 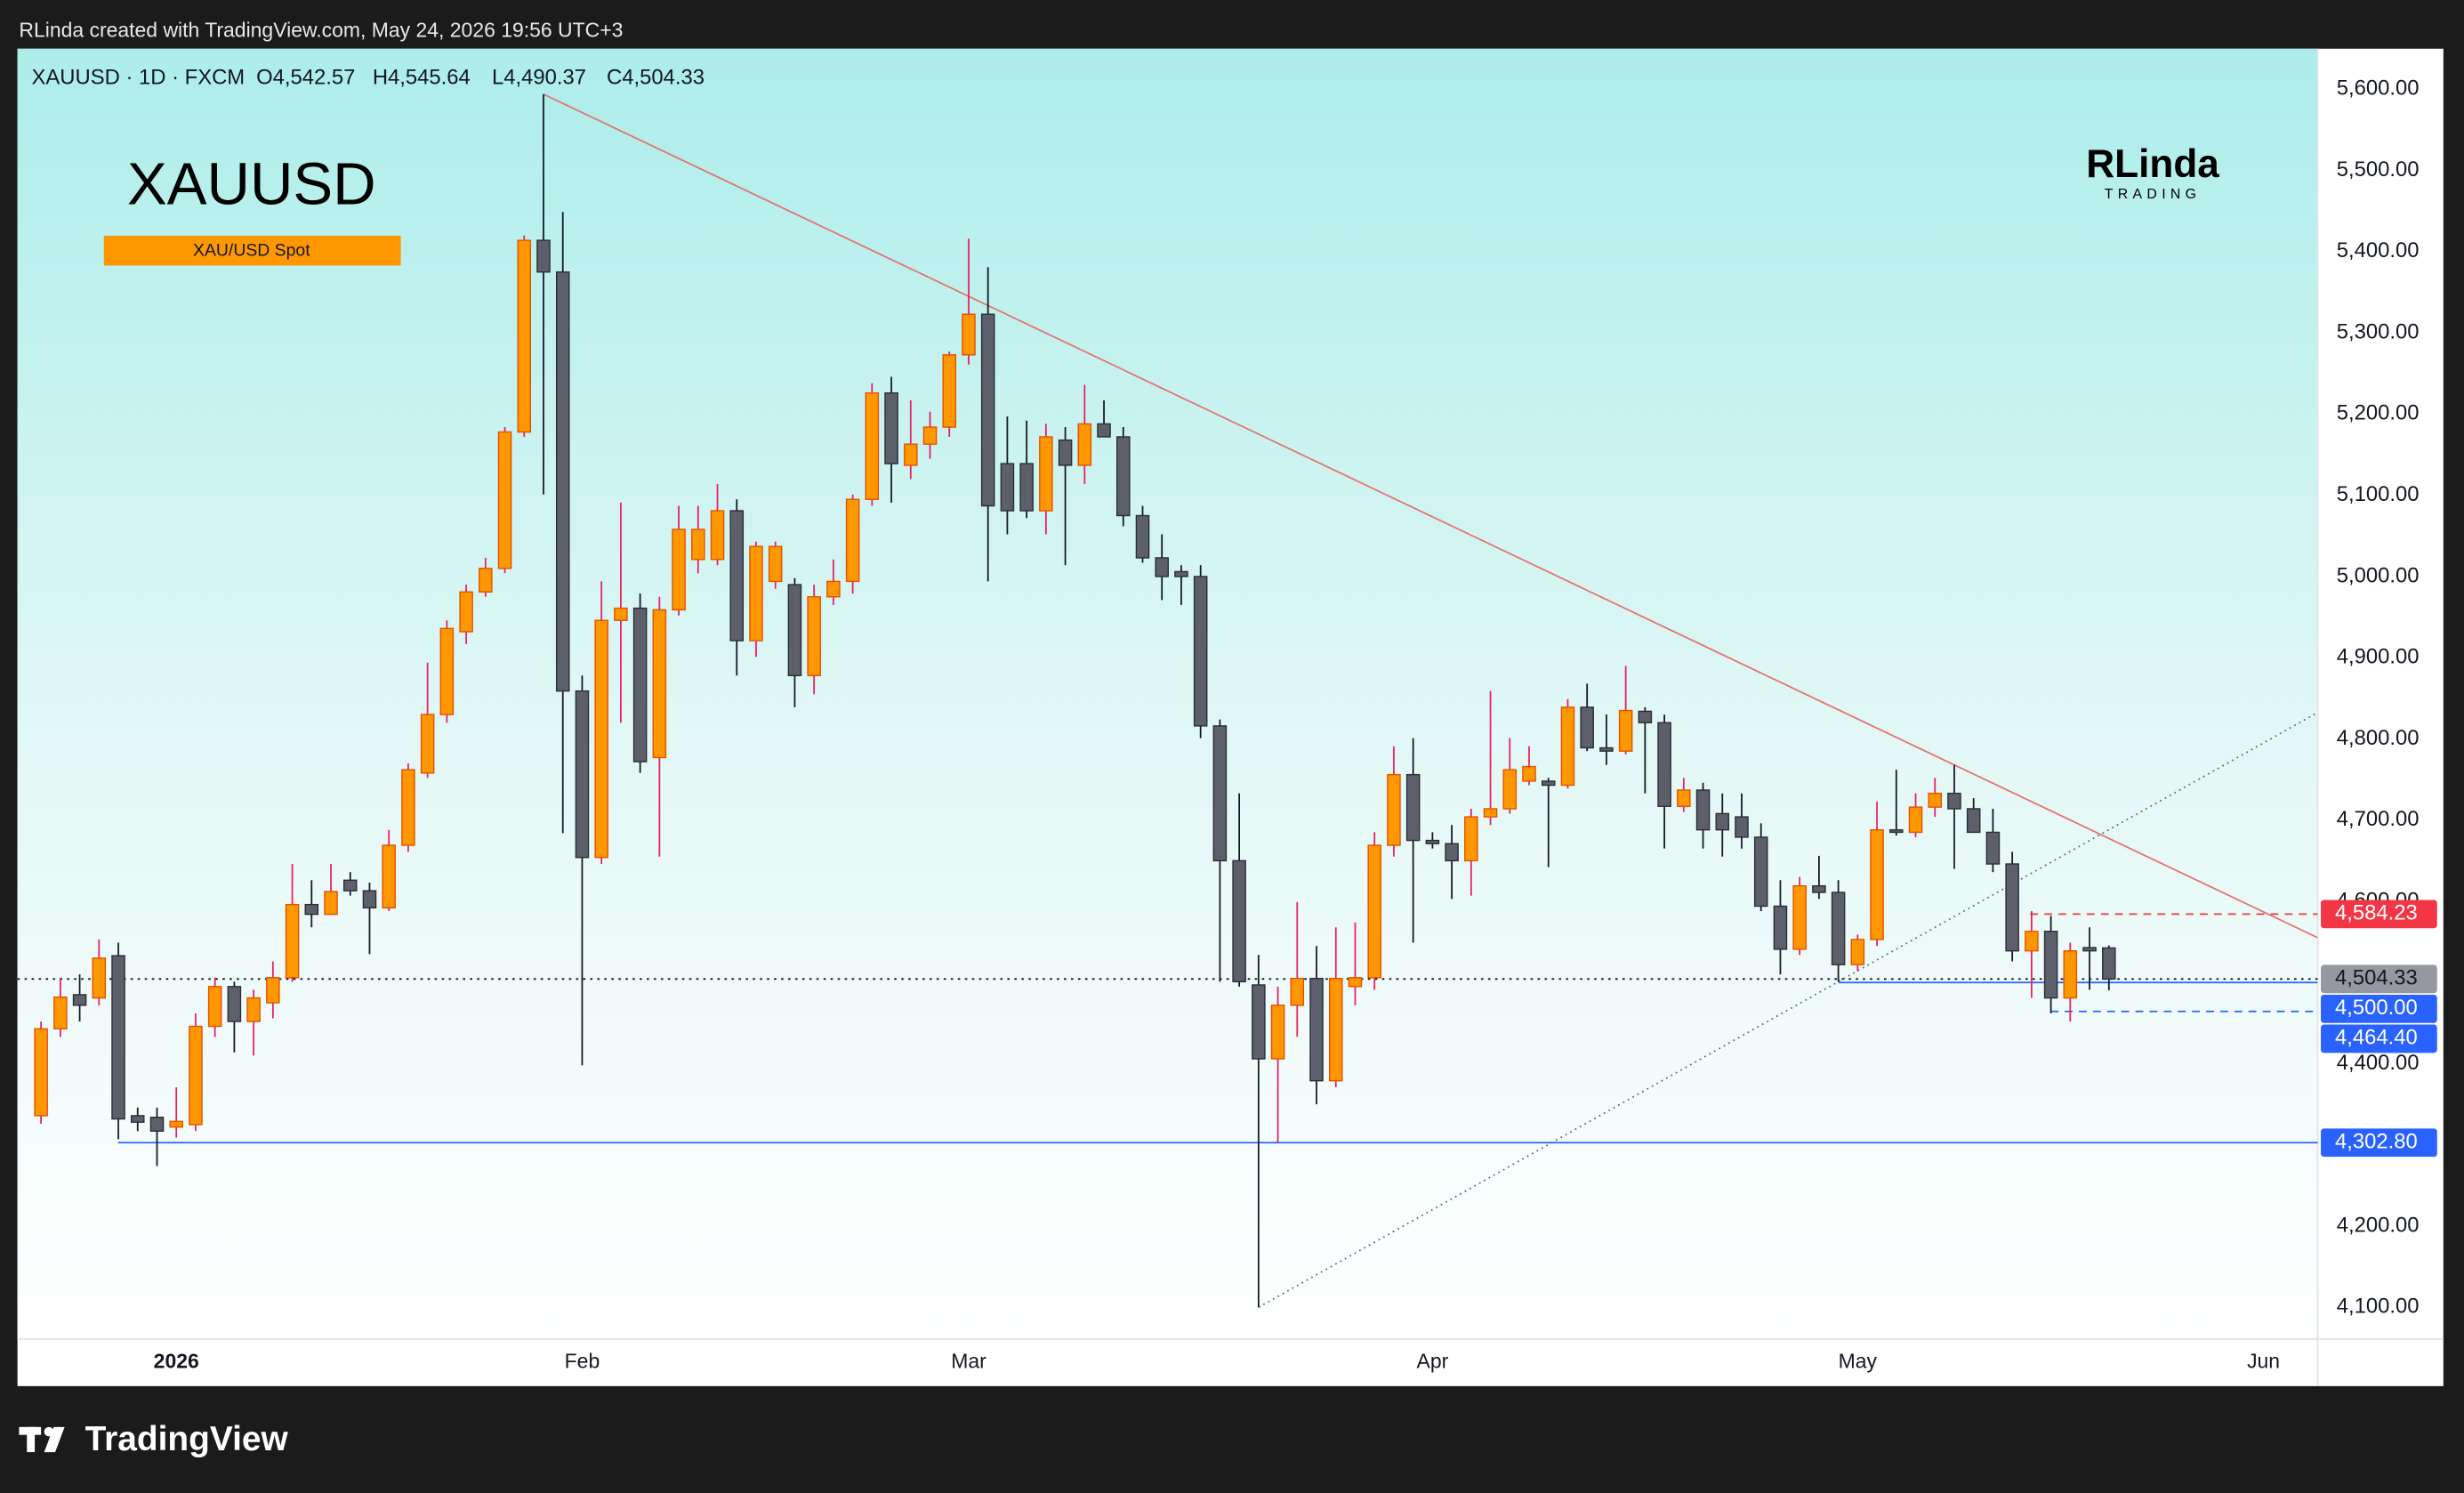 What do you see at coordinates (2376, 913) in the screenshot?
I see `price-badge-label: 4,584.23` at bounding box center [2376, 913].